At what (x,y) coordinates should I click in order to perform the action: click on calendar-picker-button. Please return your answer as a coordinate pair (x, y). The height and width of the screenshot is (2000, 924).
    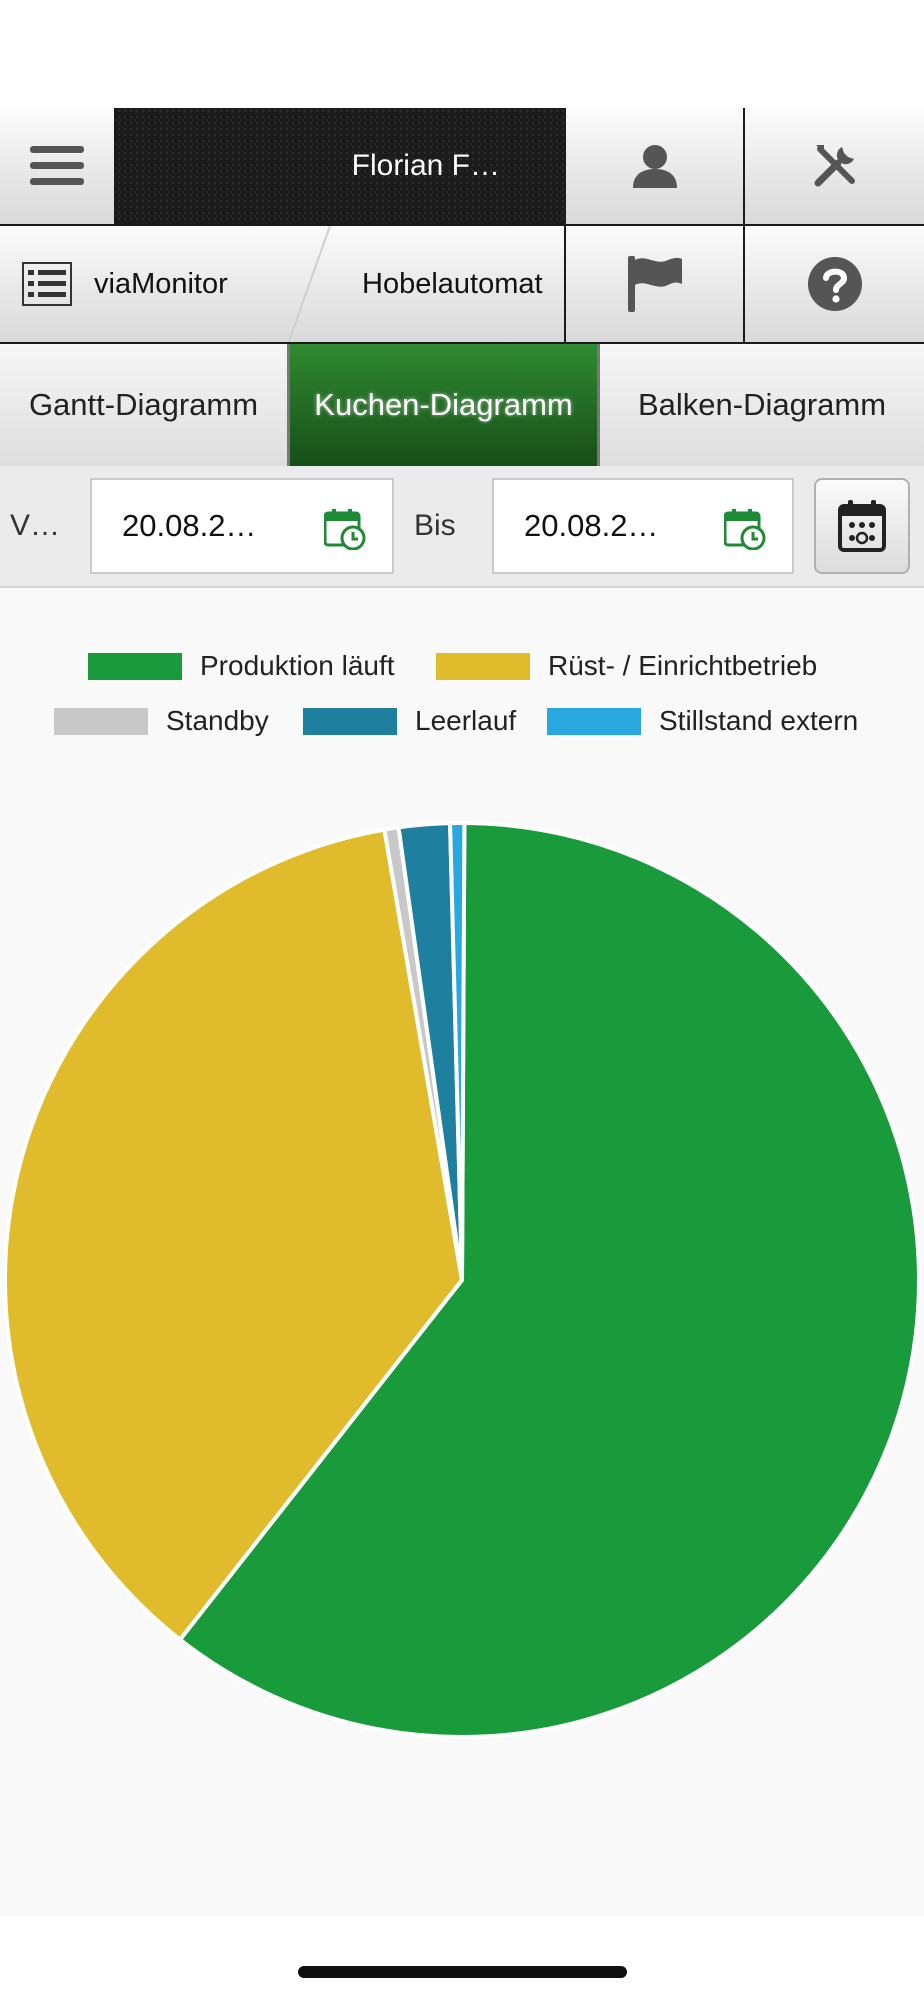
    Looking at the image, I should click on (862, 526).